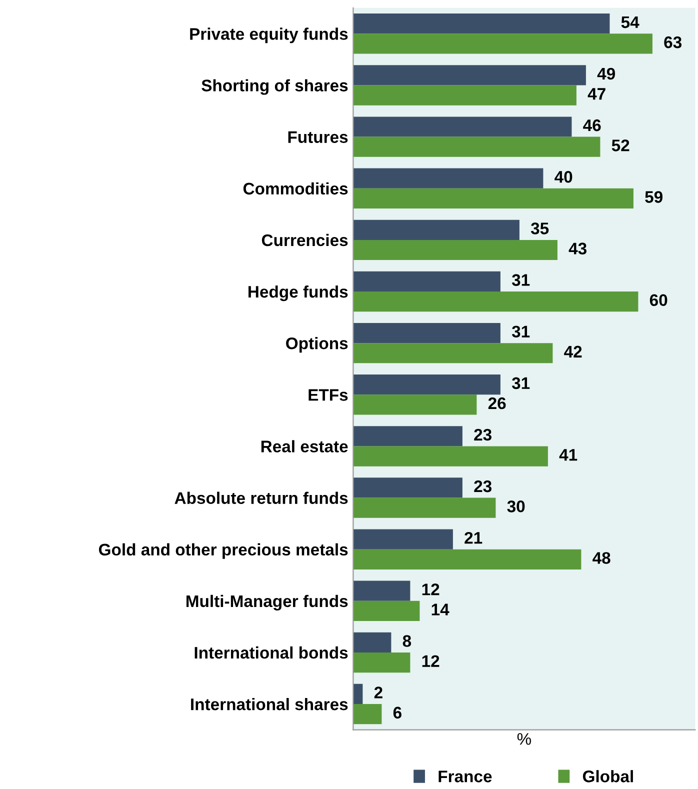  What do you see at coordinates (304, 446) in the screenshot?
I see `y-tick-label: Real estate` at bounding box center [304, 446].